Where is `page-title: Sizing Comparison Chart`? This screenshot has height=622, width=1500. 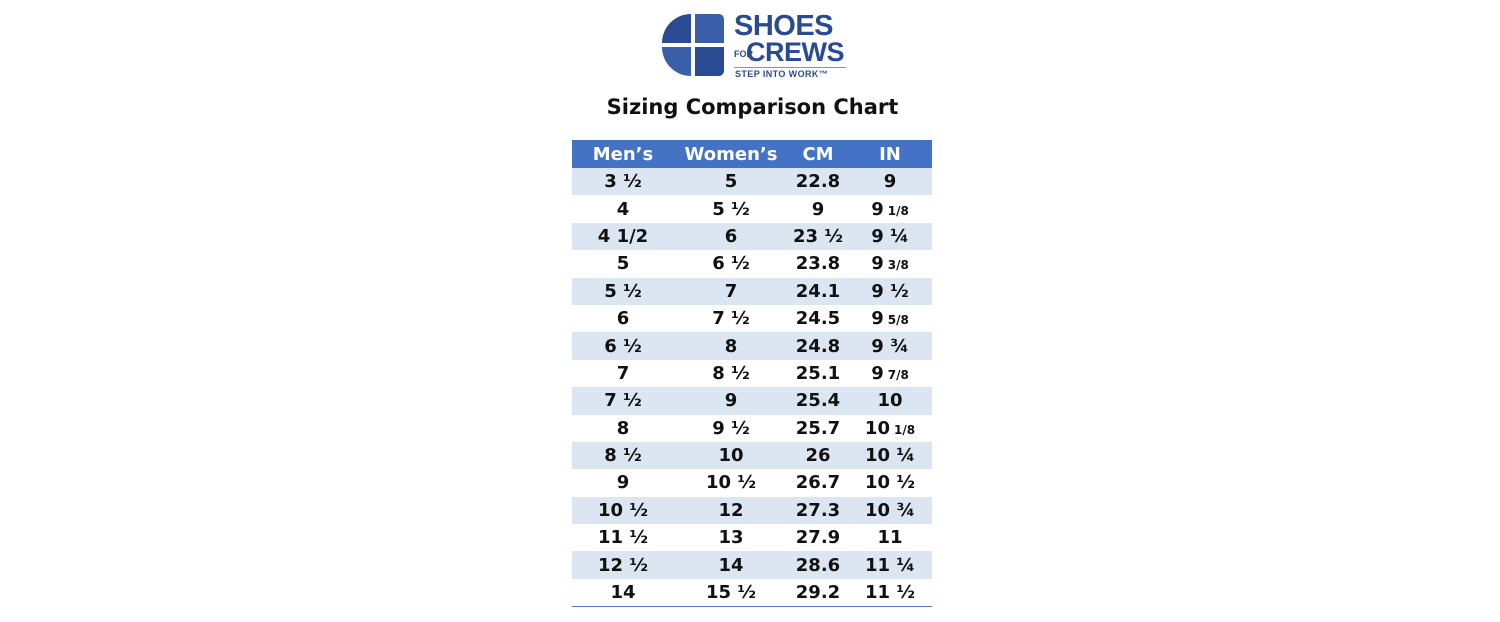
page-title: Sizing Comparison Chart is located at coordinates (752, 107).